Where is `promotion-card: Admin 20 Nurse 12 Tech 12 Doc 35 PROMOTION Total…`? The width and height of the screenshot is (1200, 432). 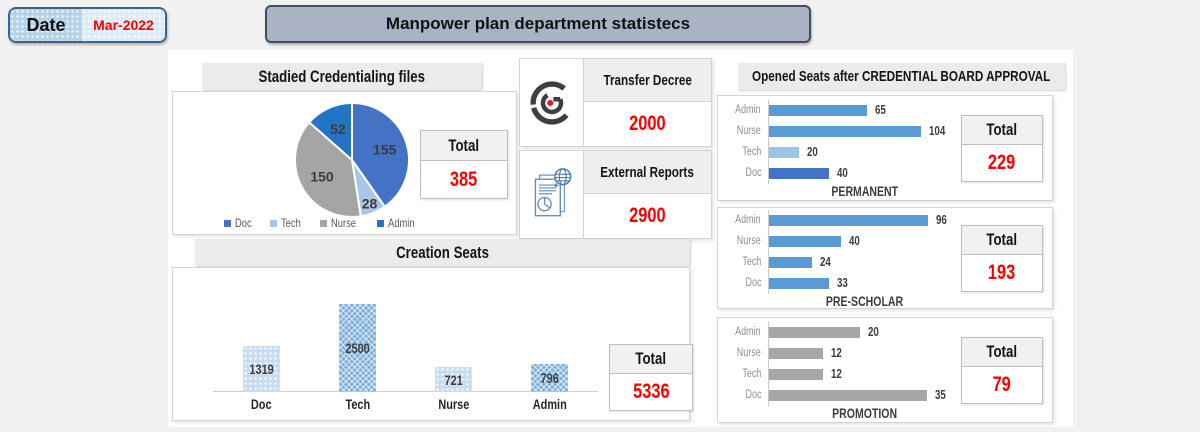 promotion-card: Admin 20 Nurse 12 Tech 12 Doc 35 PROMOTION Total… is located at coordinates (885, 370).